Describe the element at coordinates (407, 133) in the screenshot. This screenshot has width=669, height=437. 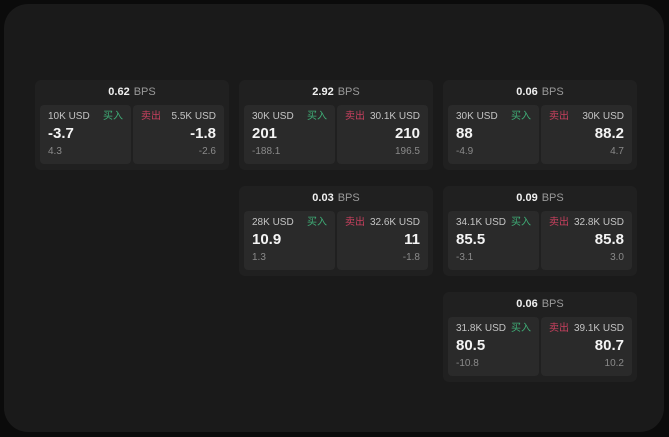
I see `sell-price: 210` at that location.